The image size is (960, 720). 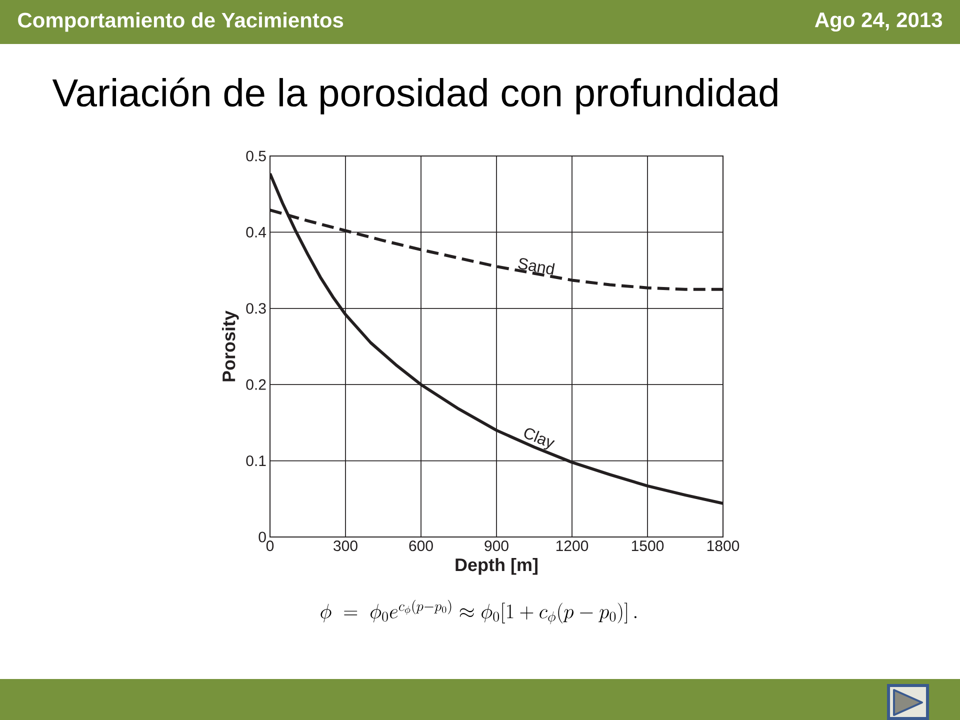 What do you see at coordinates (256, 308) in the screenshot?
I see `y-tick-label: 0.3` at bounding box center [256, 308].